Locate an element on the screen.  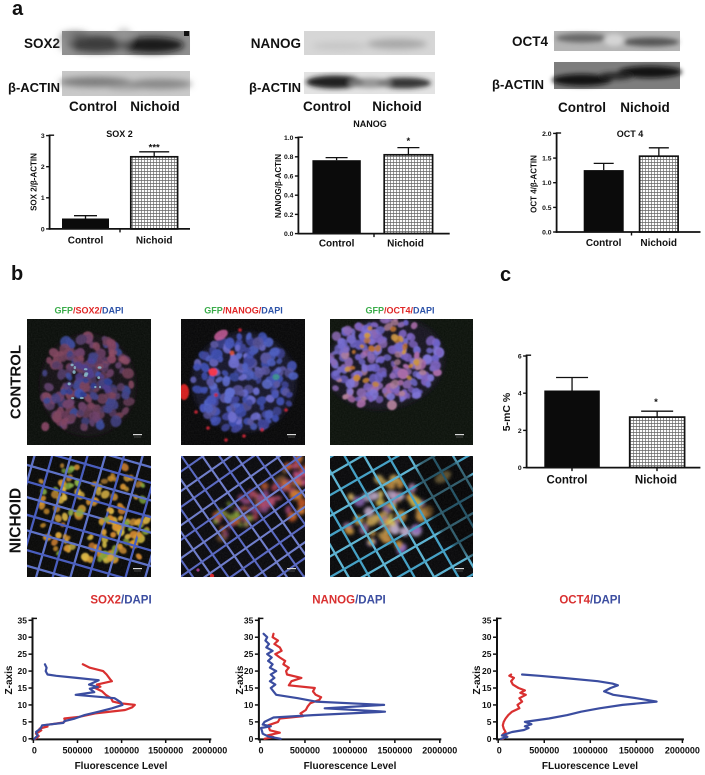
svg-text: GFP/SOX2/DAPI is located at coordinates (88, 311).